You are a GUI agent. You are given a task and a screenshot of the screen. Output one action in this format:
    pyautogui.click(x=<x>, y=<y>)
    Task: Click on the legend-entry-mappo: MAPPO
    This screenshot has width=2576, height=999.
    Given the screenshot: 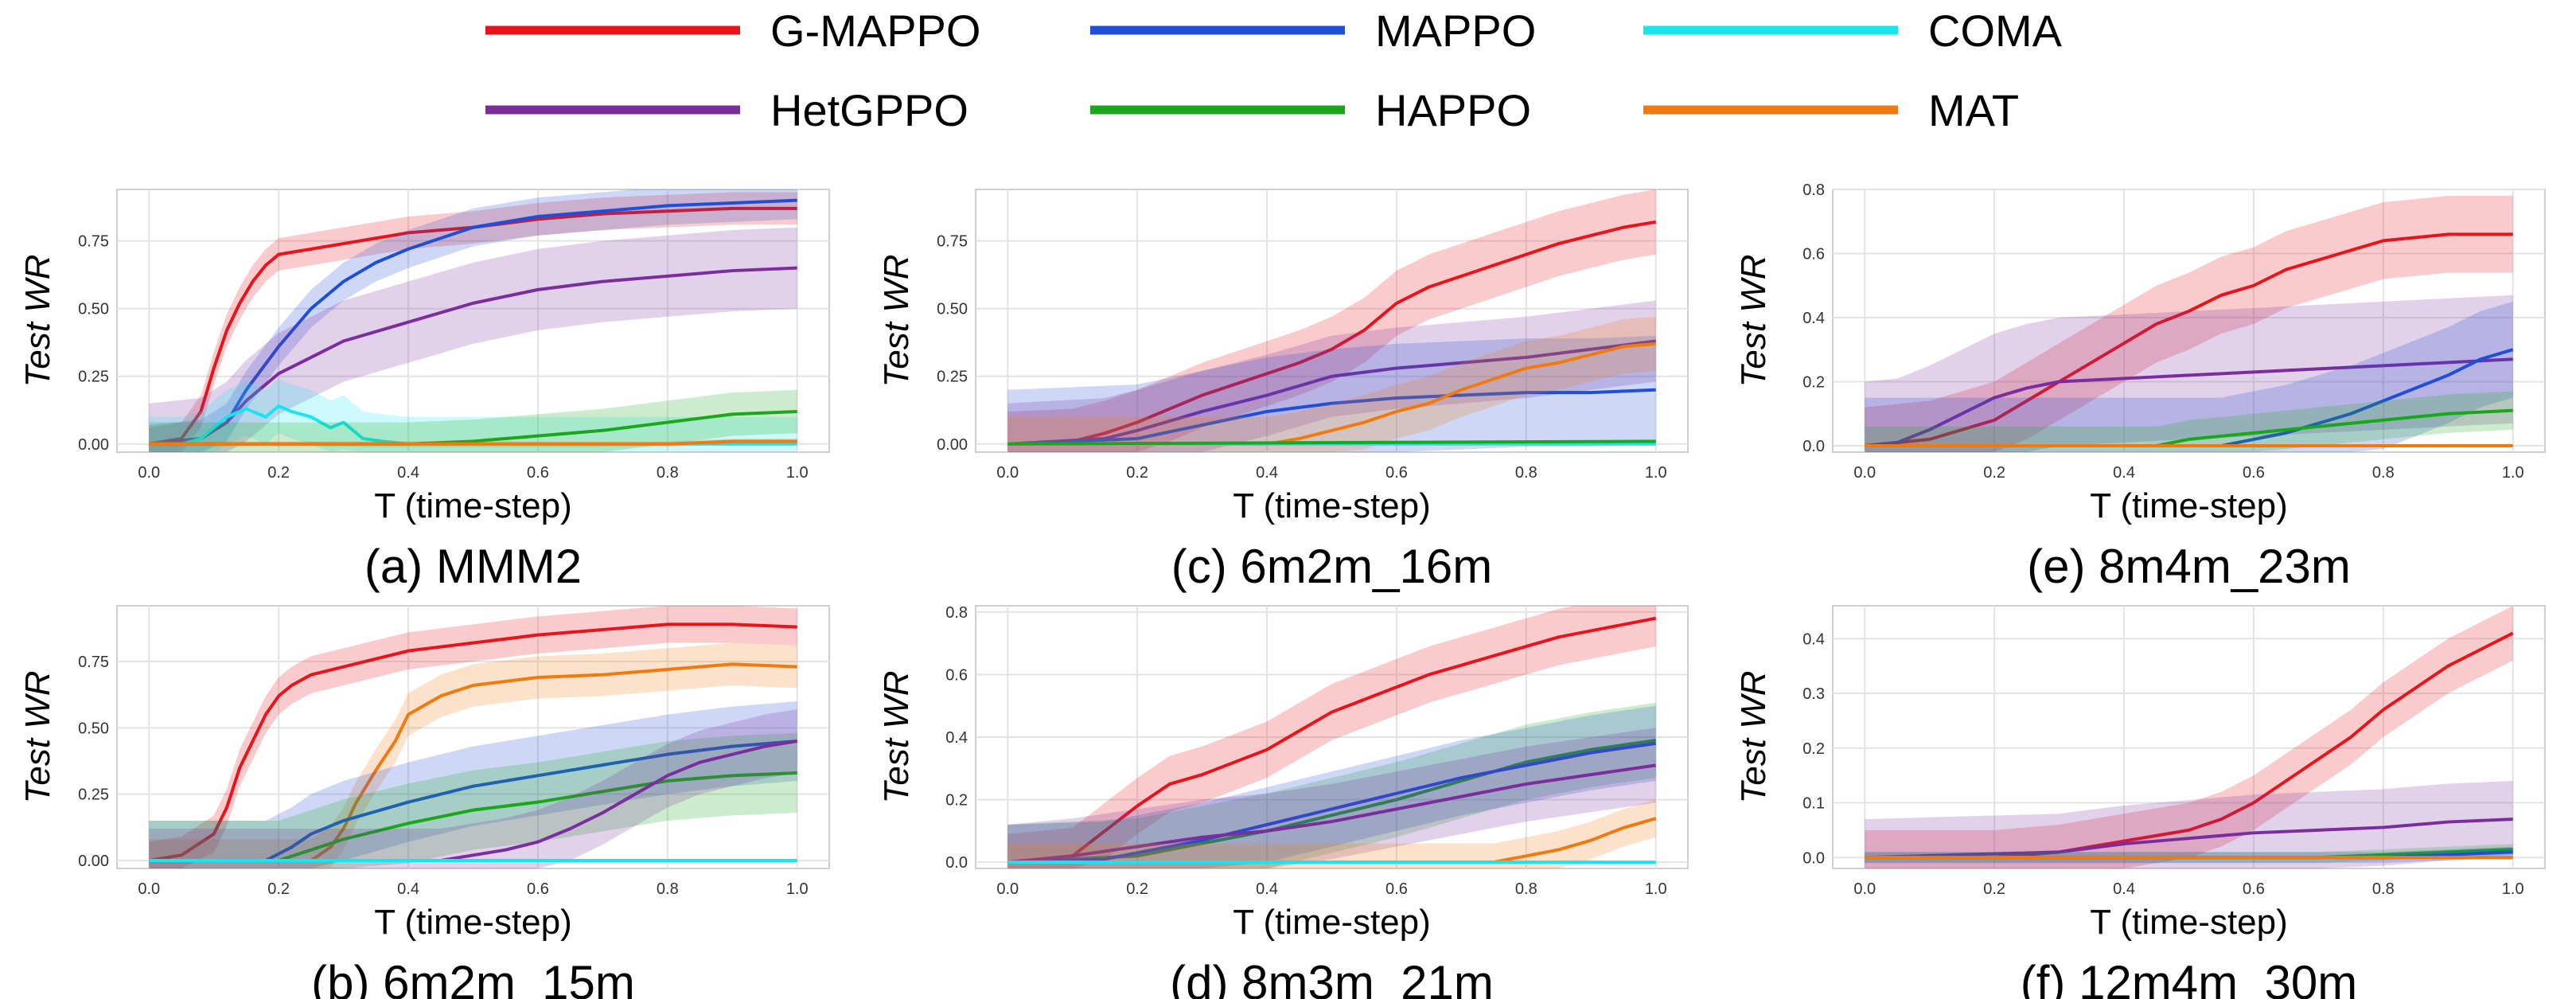 What is the action you would take?
    pyautogui.click(x=1313, y=31)
    